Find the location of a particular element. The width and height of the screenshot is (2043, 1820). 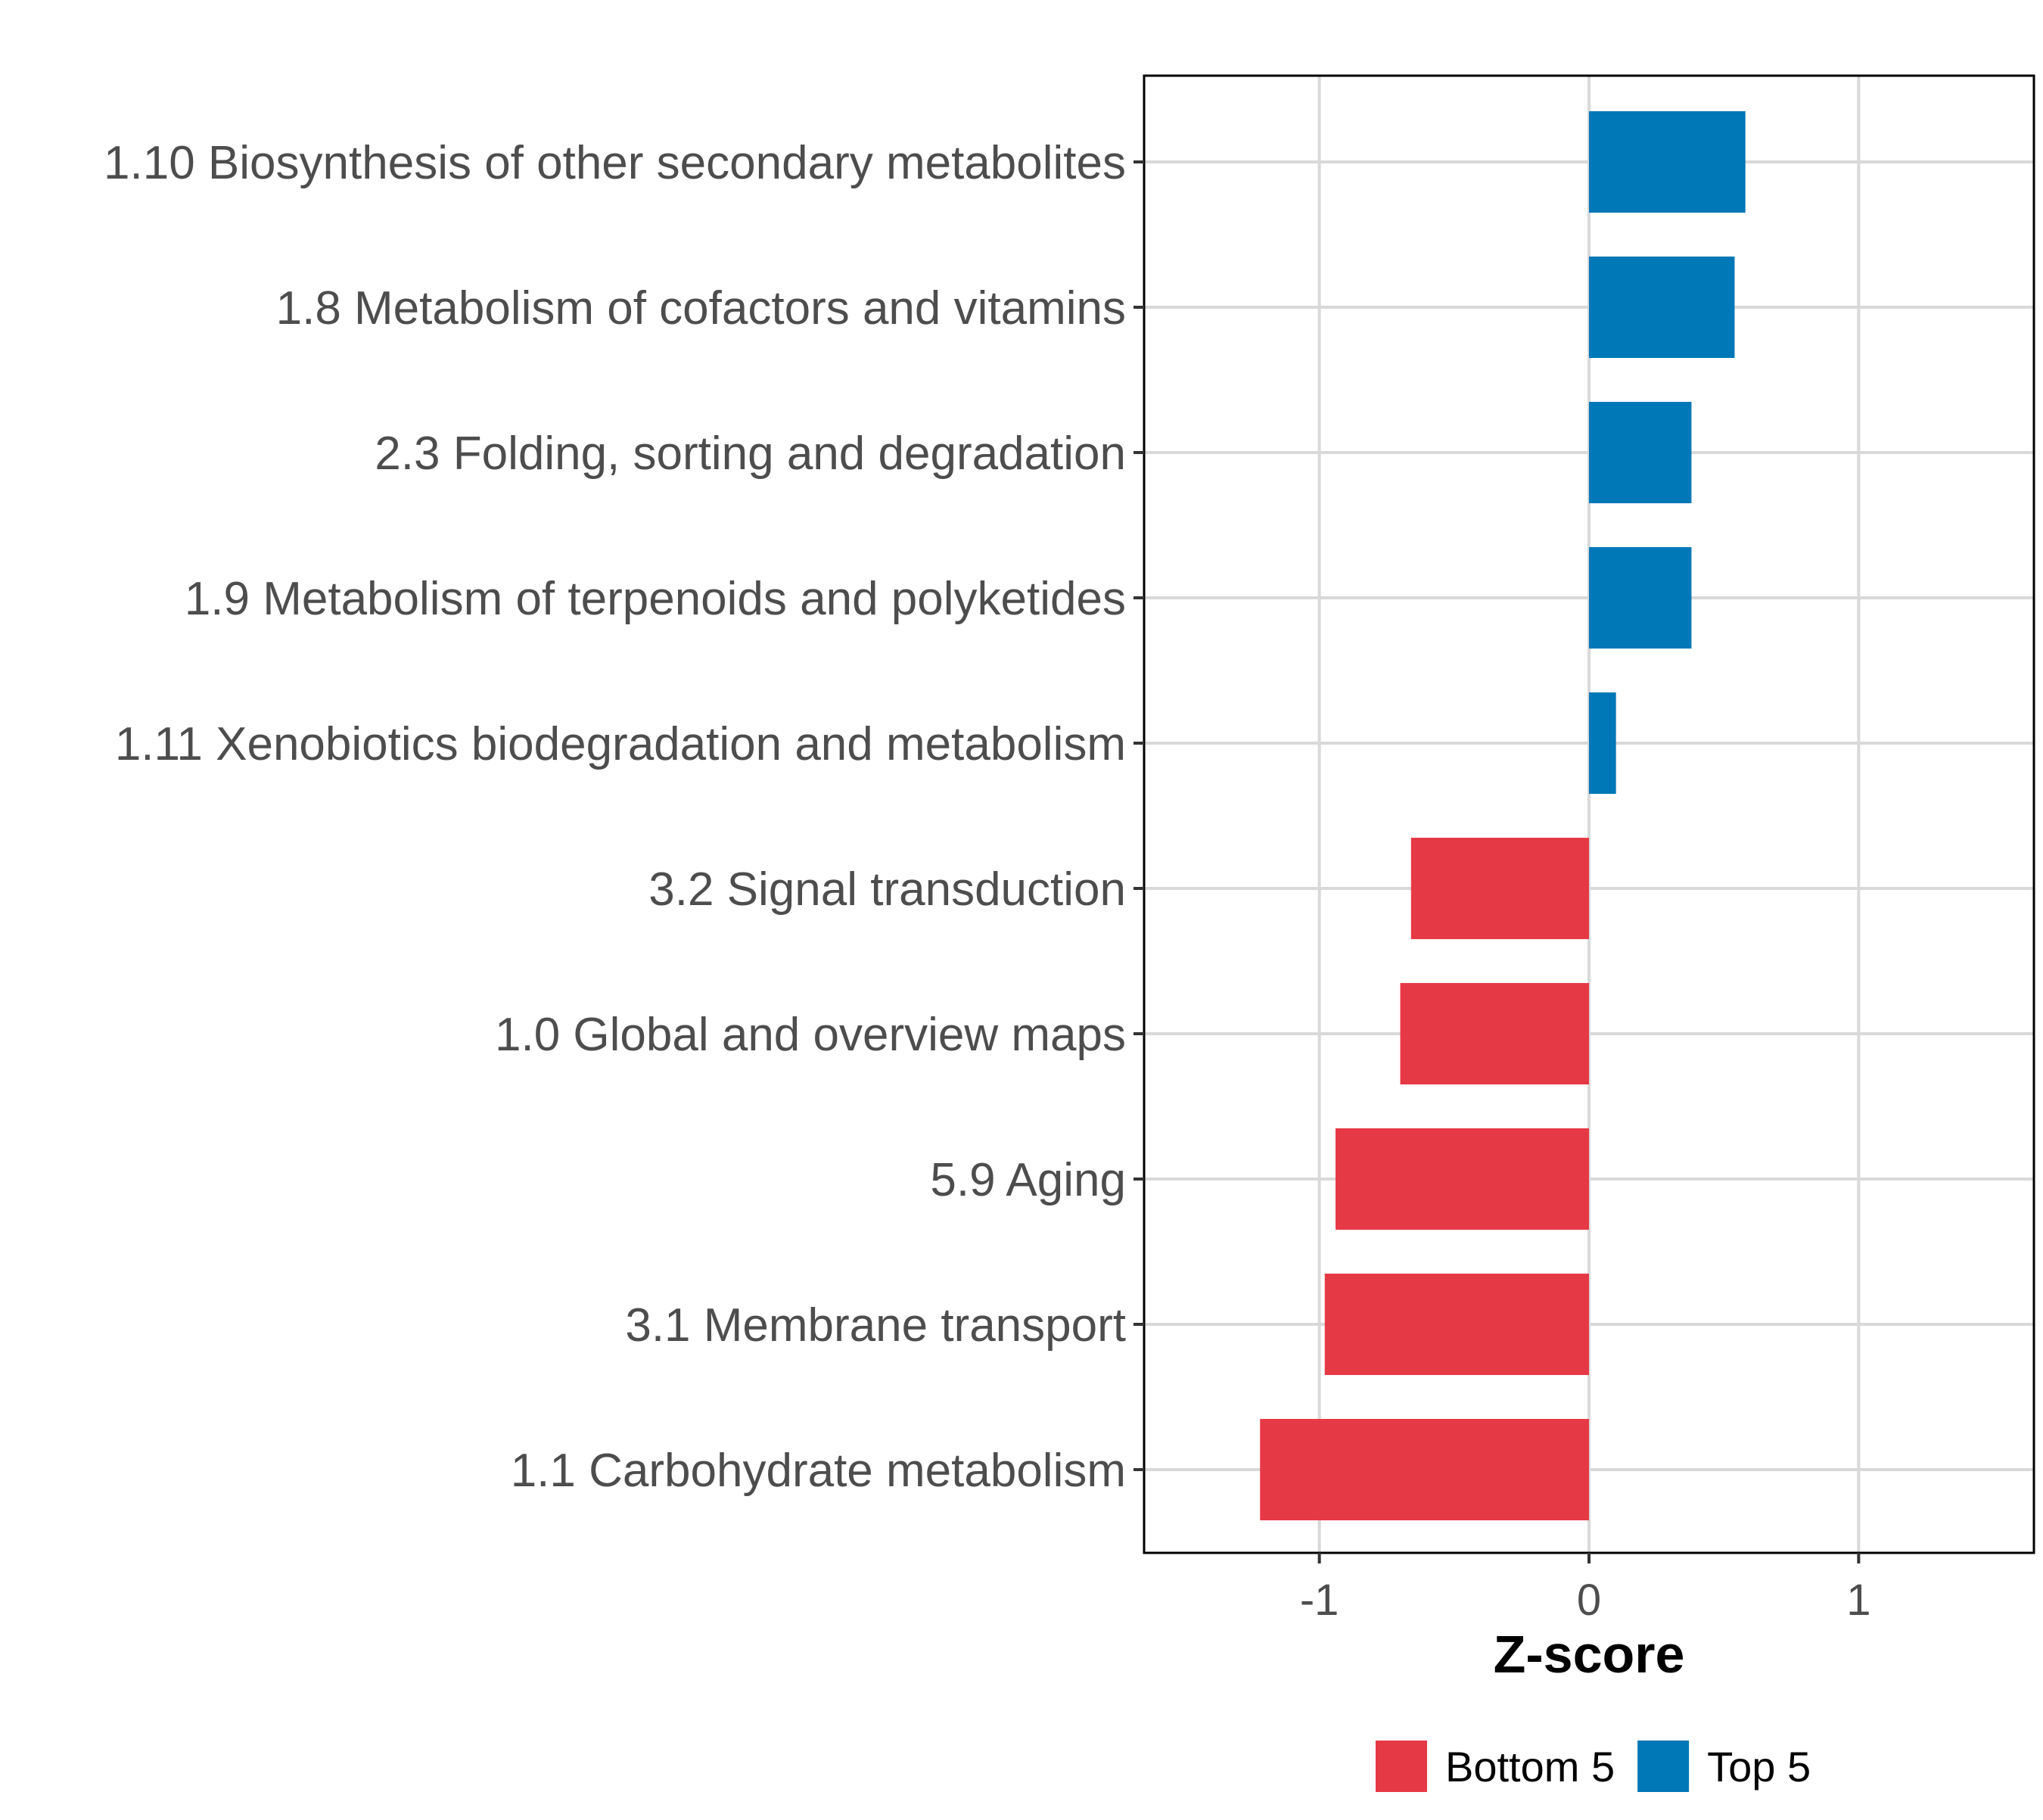

category-label: 3.1 Membrane transport is located at coordinates (876, 1325).